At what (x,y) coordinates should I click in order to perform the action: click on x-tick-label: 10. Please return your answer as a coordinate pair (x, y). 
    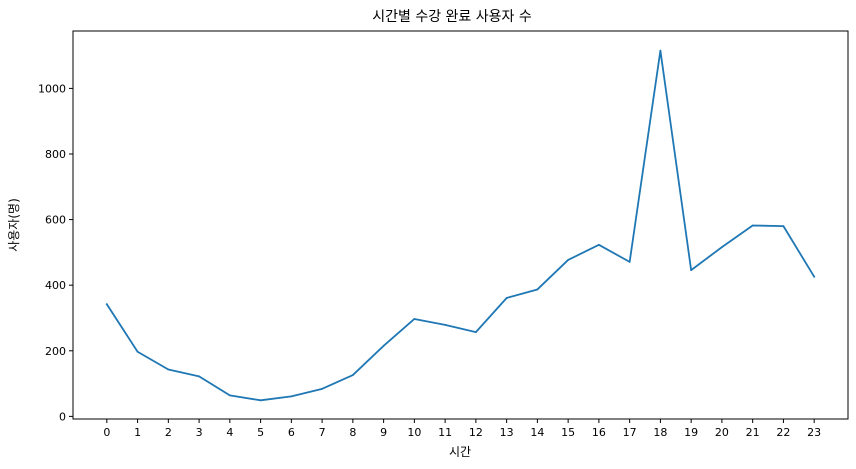
    Looking at the image, I should click on (414, 432).